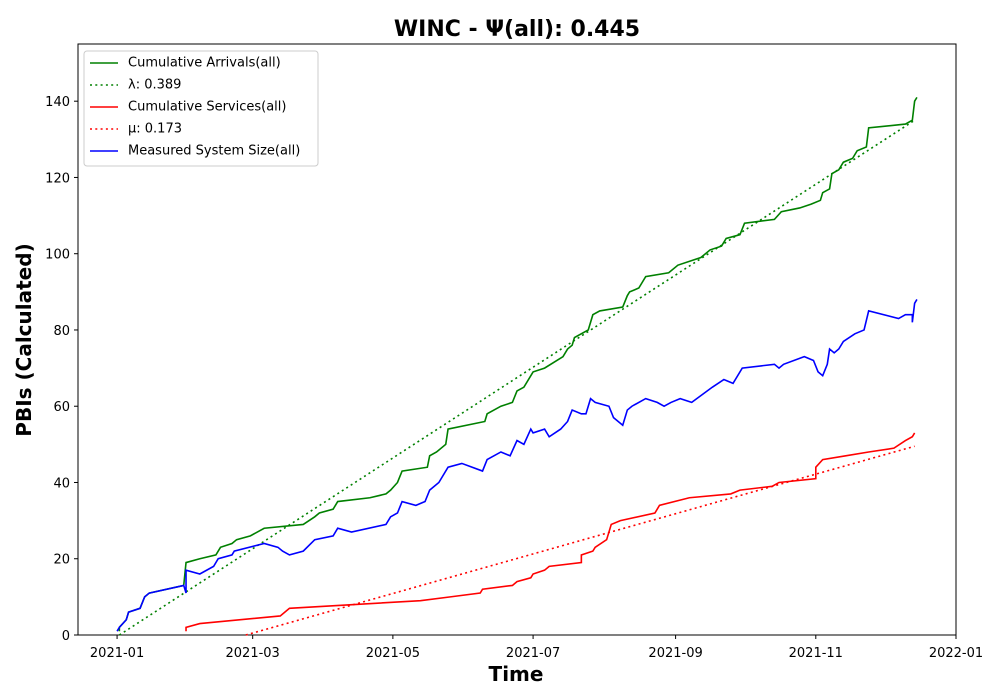 Image resolution: width=1000 pixels, height=700 pixels. I want to click on y-axis-label: PBIs (Calculated), so click(24, 339).